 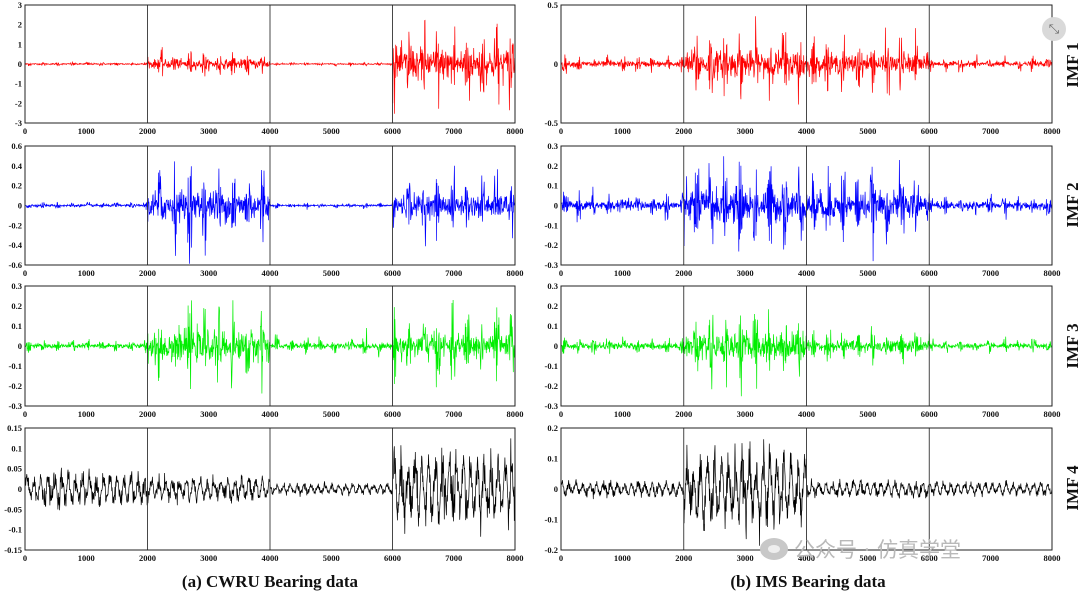 What do you see at coordinates (16, 245) in the screenshot?
I see `ytick-label: -0.4` at bounding box center [16, 245].